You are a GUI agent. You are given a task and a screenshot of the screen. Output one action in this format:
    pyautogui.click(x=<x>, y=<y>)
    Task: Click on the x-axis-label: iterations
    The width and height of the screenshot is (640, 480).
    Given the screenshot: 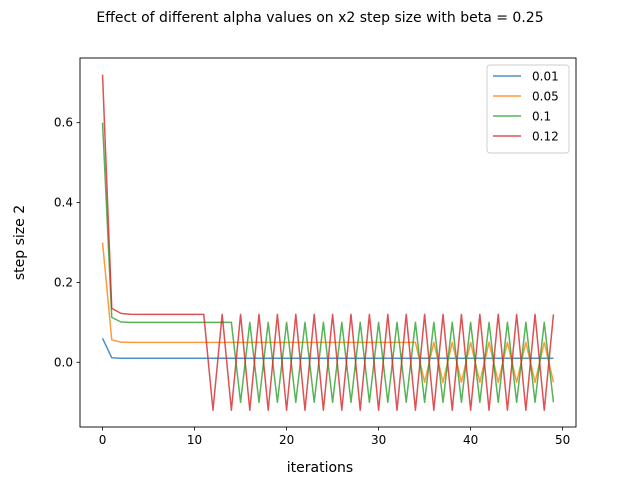 What is the action you would take?
    pyautogui.click(x=320, y=468)
    